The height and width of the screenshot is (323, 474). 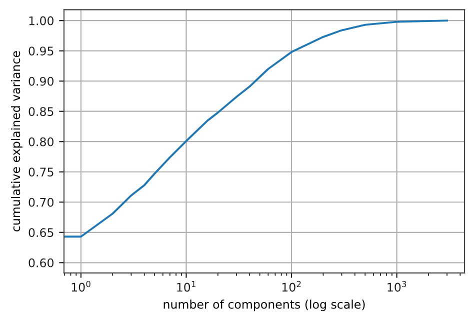 I want to click on y-tick-label: 0.70, so click(x=41, y=202).